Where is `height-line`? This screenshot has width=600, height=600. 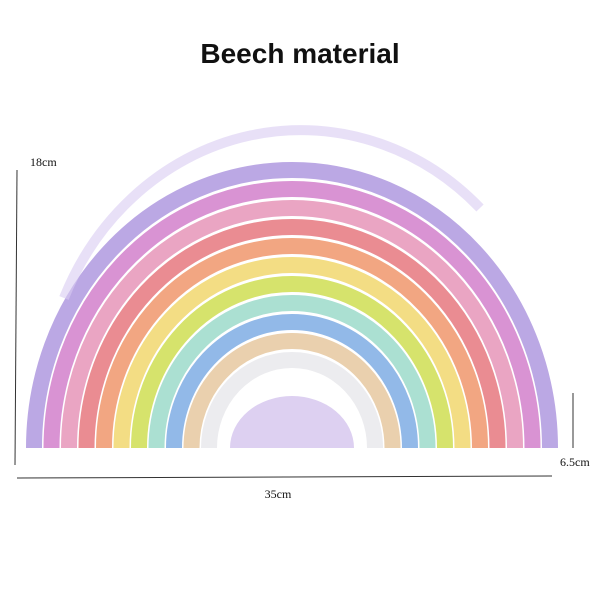
height-line is located at coordinates (16, 317).